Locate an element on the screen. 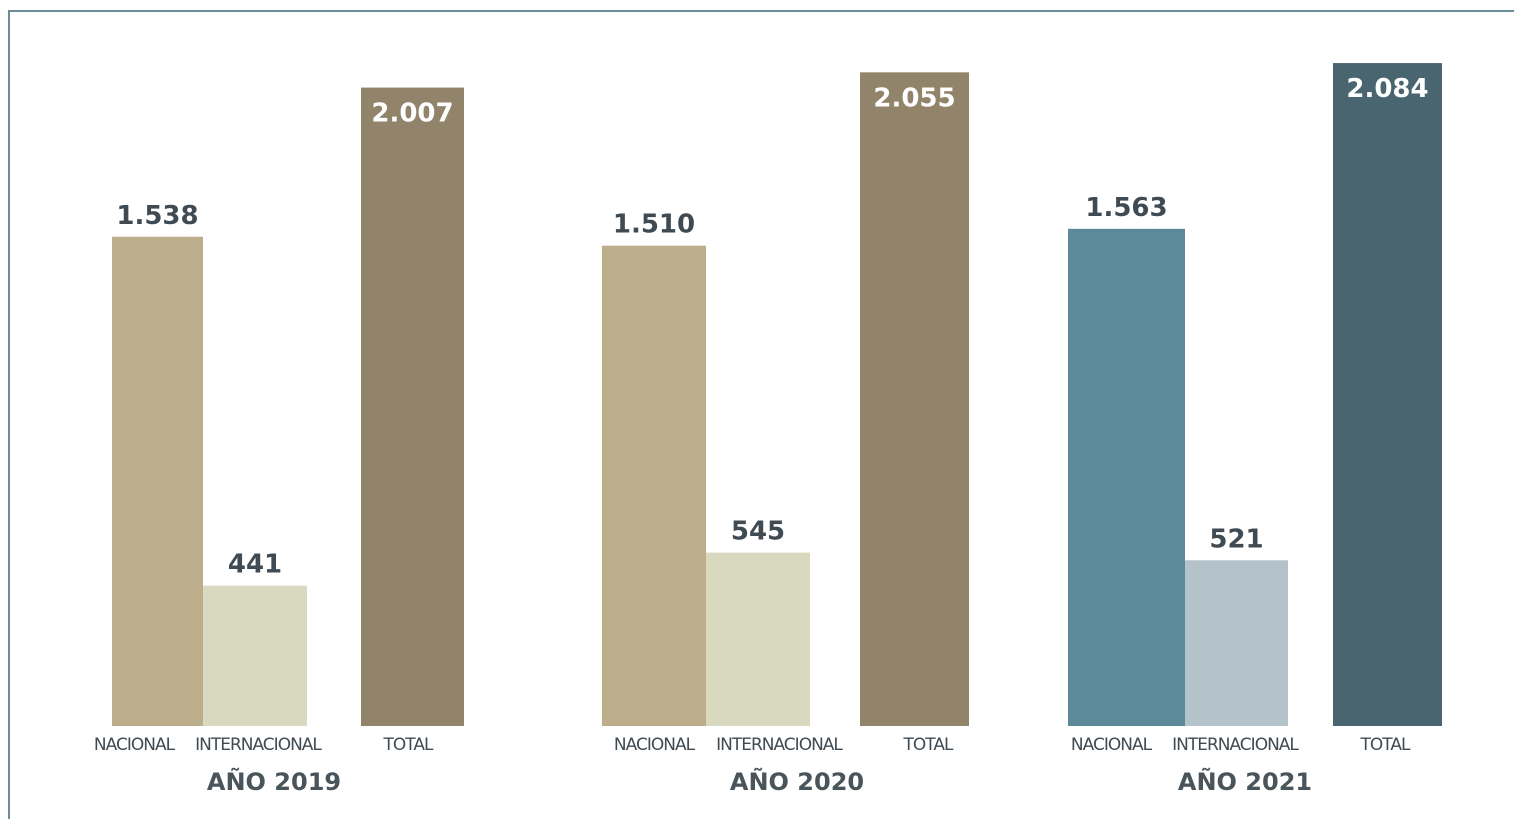  data-label: 2.084 is located at coordinates (1387, 89).